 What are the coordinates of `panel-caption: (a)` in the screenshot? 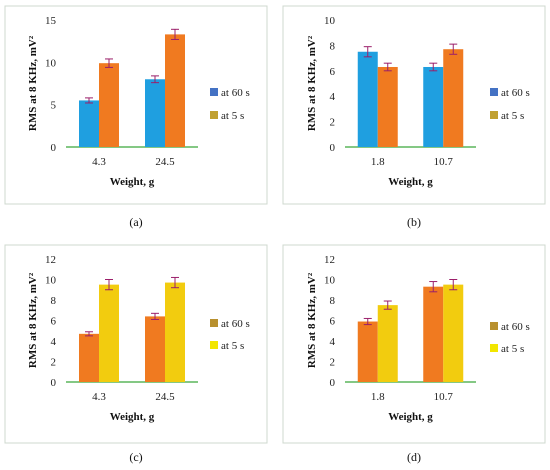 It's located at (135, 222).